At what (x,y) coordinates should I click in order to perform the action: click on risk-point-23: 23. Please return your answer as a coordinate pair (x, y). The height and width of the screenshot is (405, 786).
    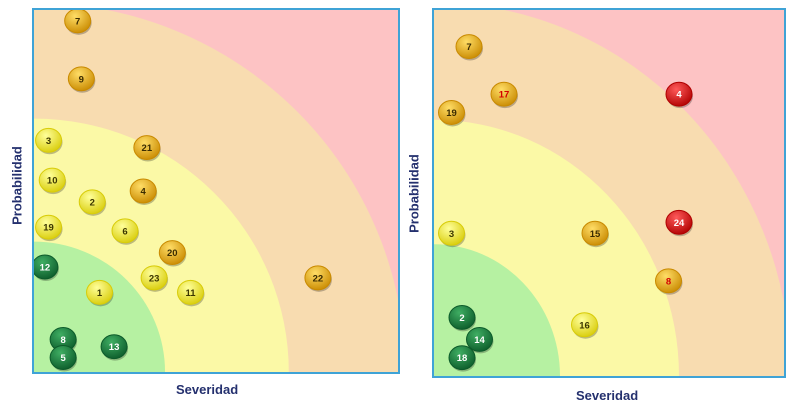
    Looking at the image, I should click on (154, 278).